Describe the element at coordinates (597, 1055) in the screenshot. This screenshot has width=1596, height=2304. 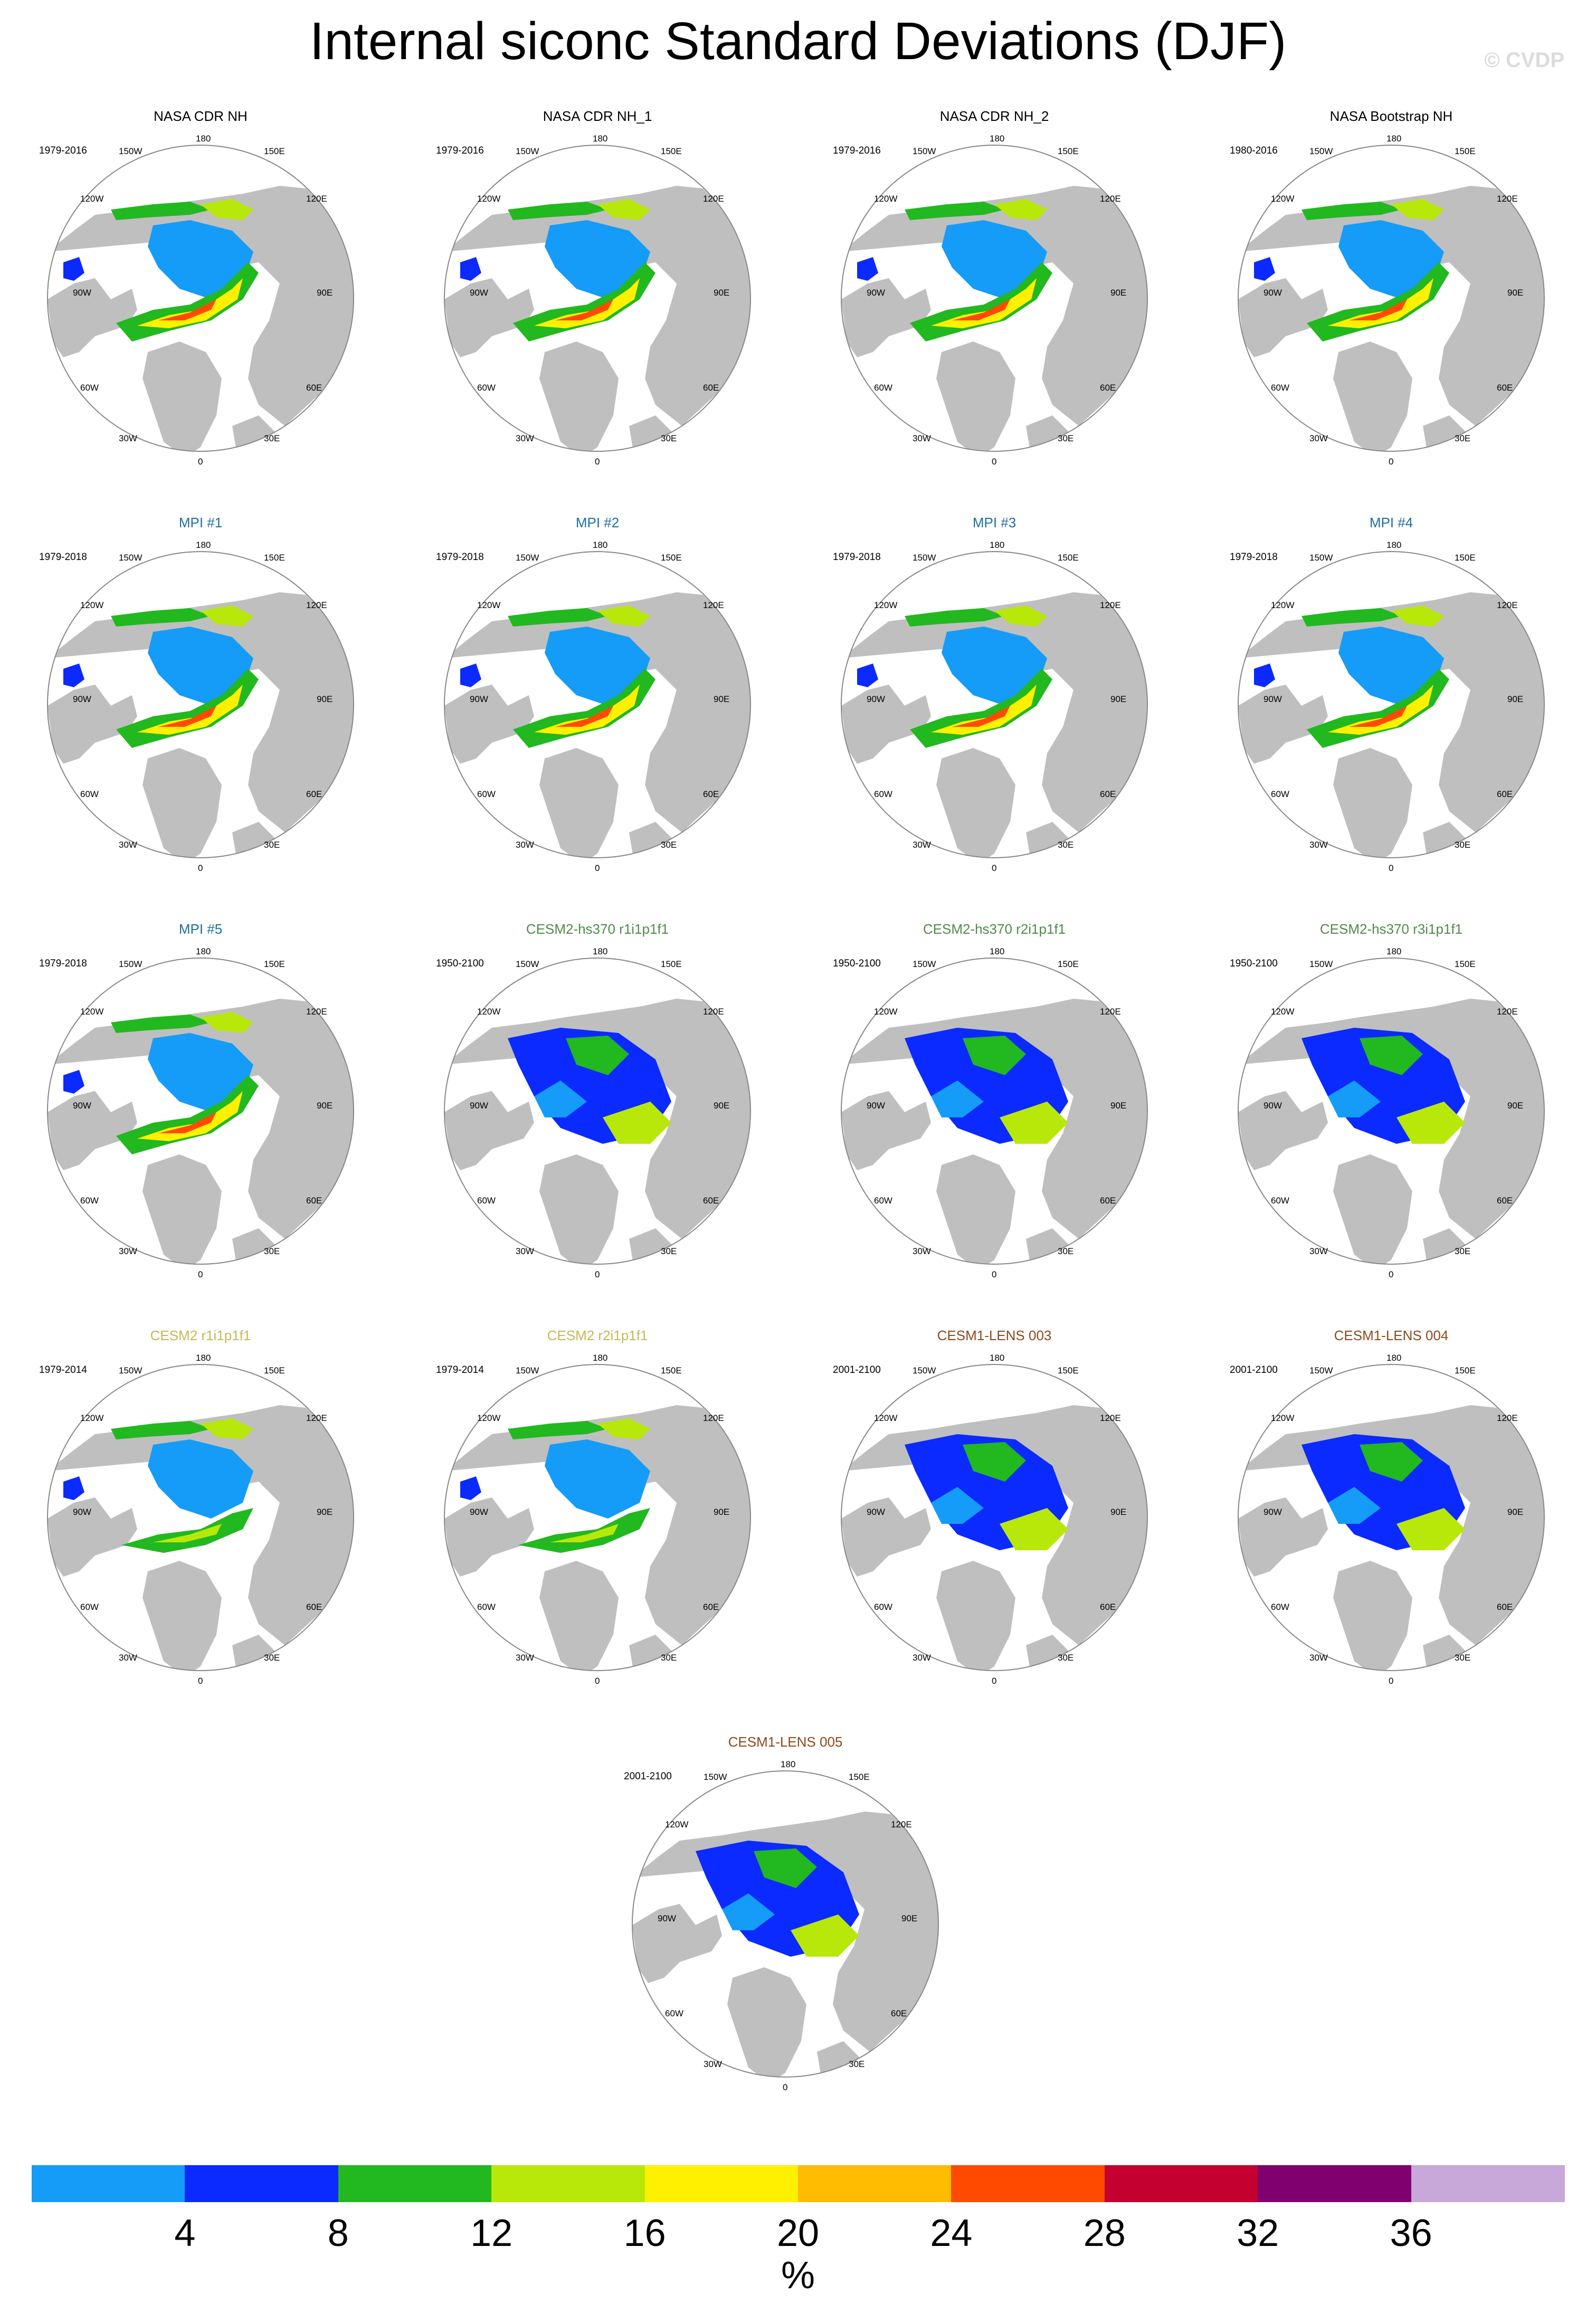
I see `ice-variability-green` at that location.